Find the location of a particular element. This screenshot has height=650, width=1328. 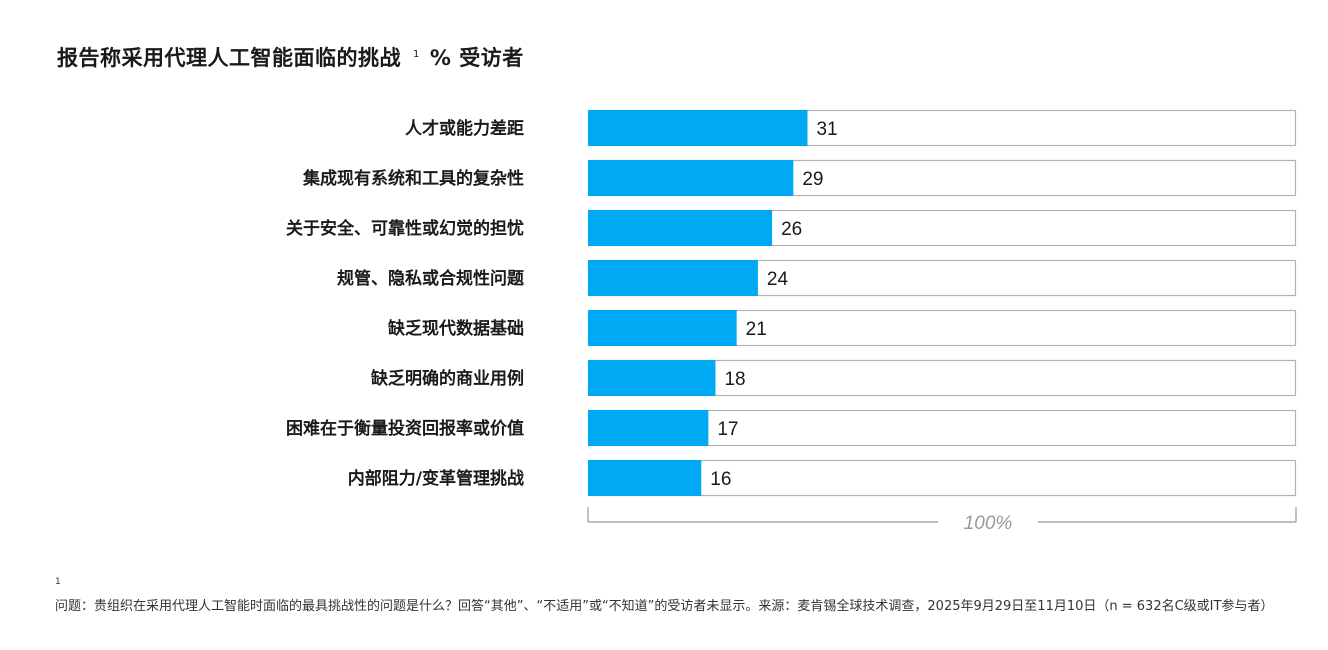

data-label: 31 is located at coordinates (826, 129).